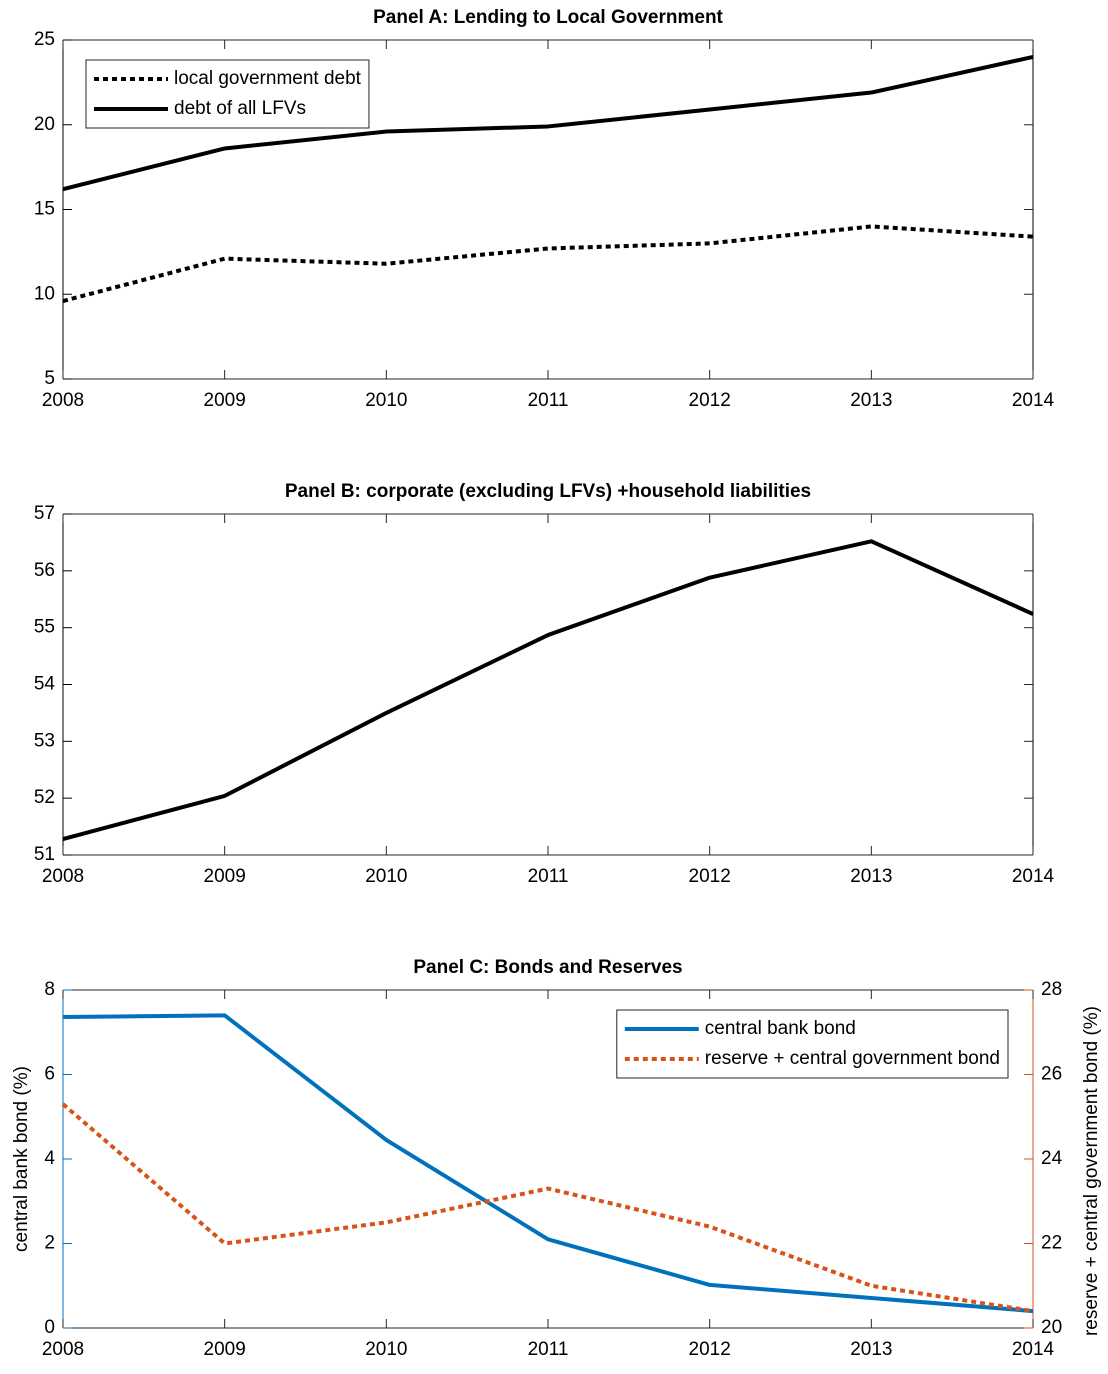  What do you see at coordinates (548, 17) in the screenshot?
I see `chart-title: Panel A: Lending to Local Government` at bounding box center [548, 17].